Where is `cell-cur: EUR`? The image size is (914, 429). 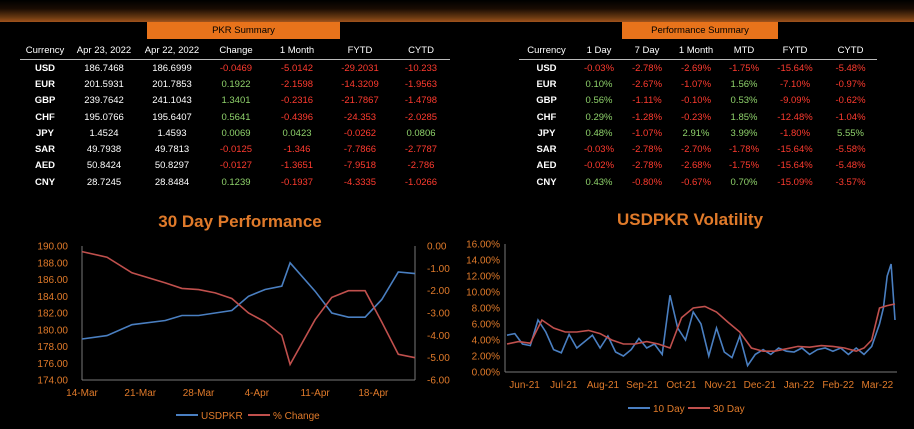 cell-cur: EUR is located at coordinates (546, 84).